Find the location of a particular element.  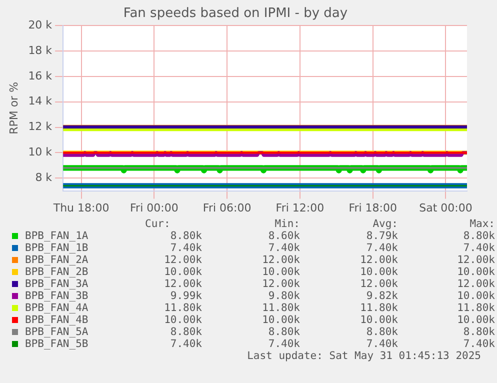

text: 9.99k is located at coordinates (185, 296).